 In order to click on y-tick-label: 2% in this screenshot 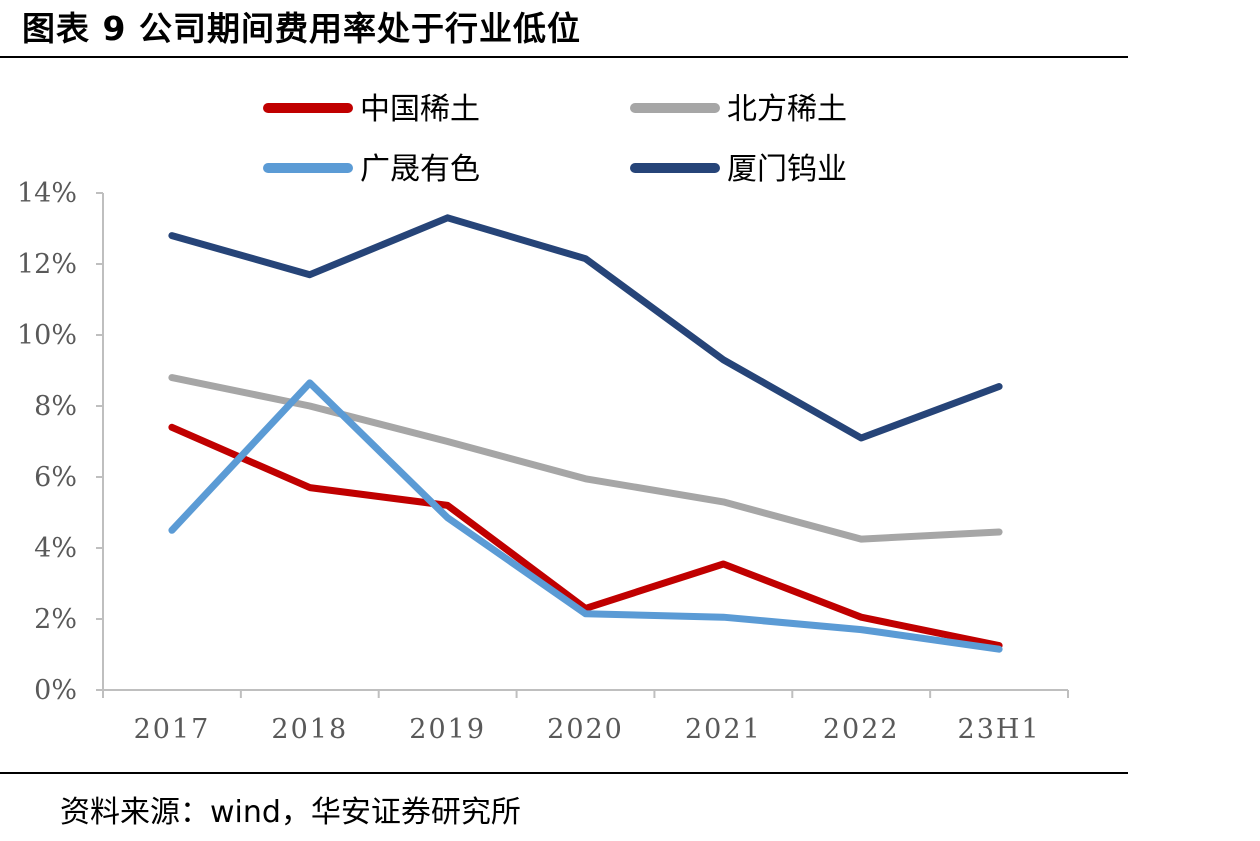, I will do `click(55, 619)`.